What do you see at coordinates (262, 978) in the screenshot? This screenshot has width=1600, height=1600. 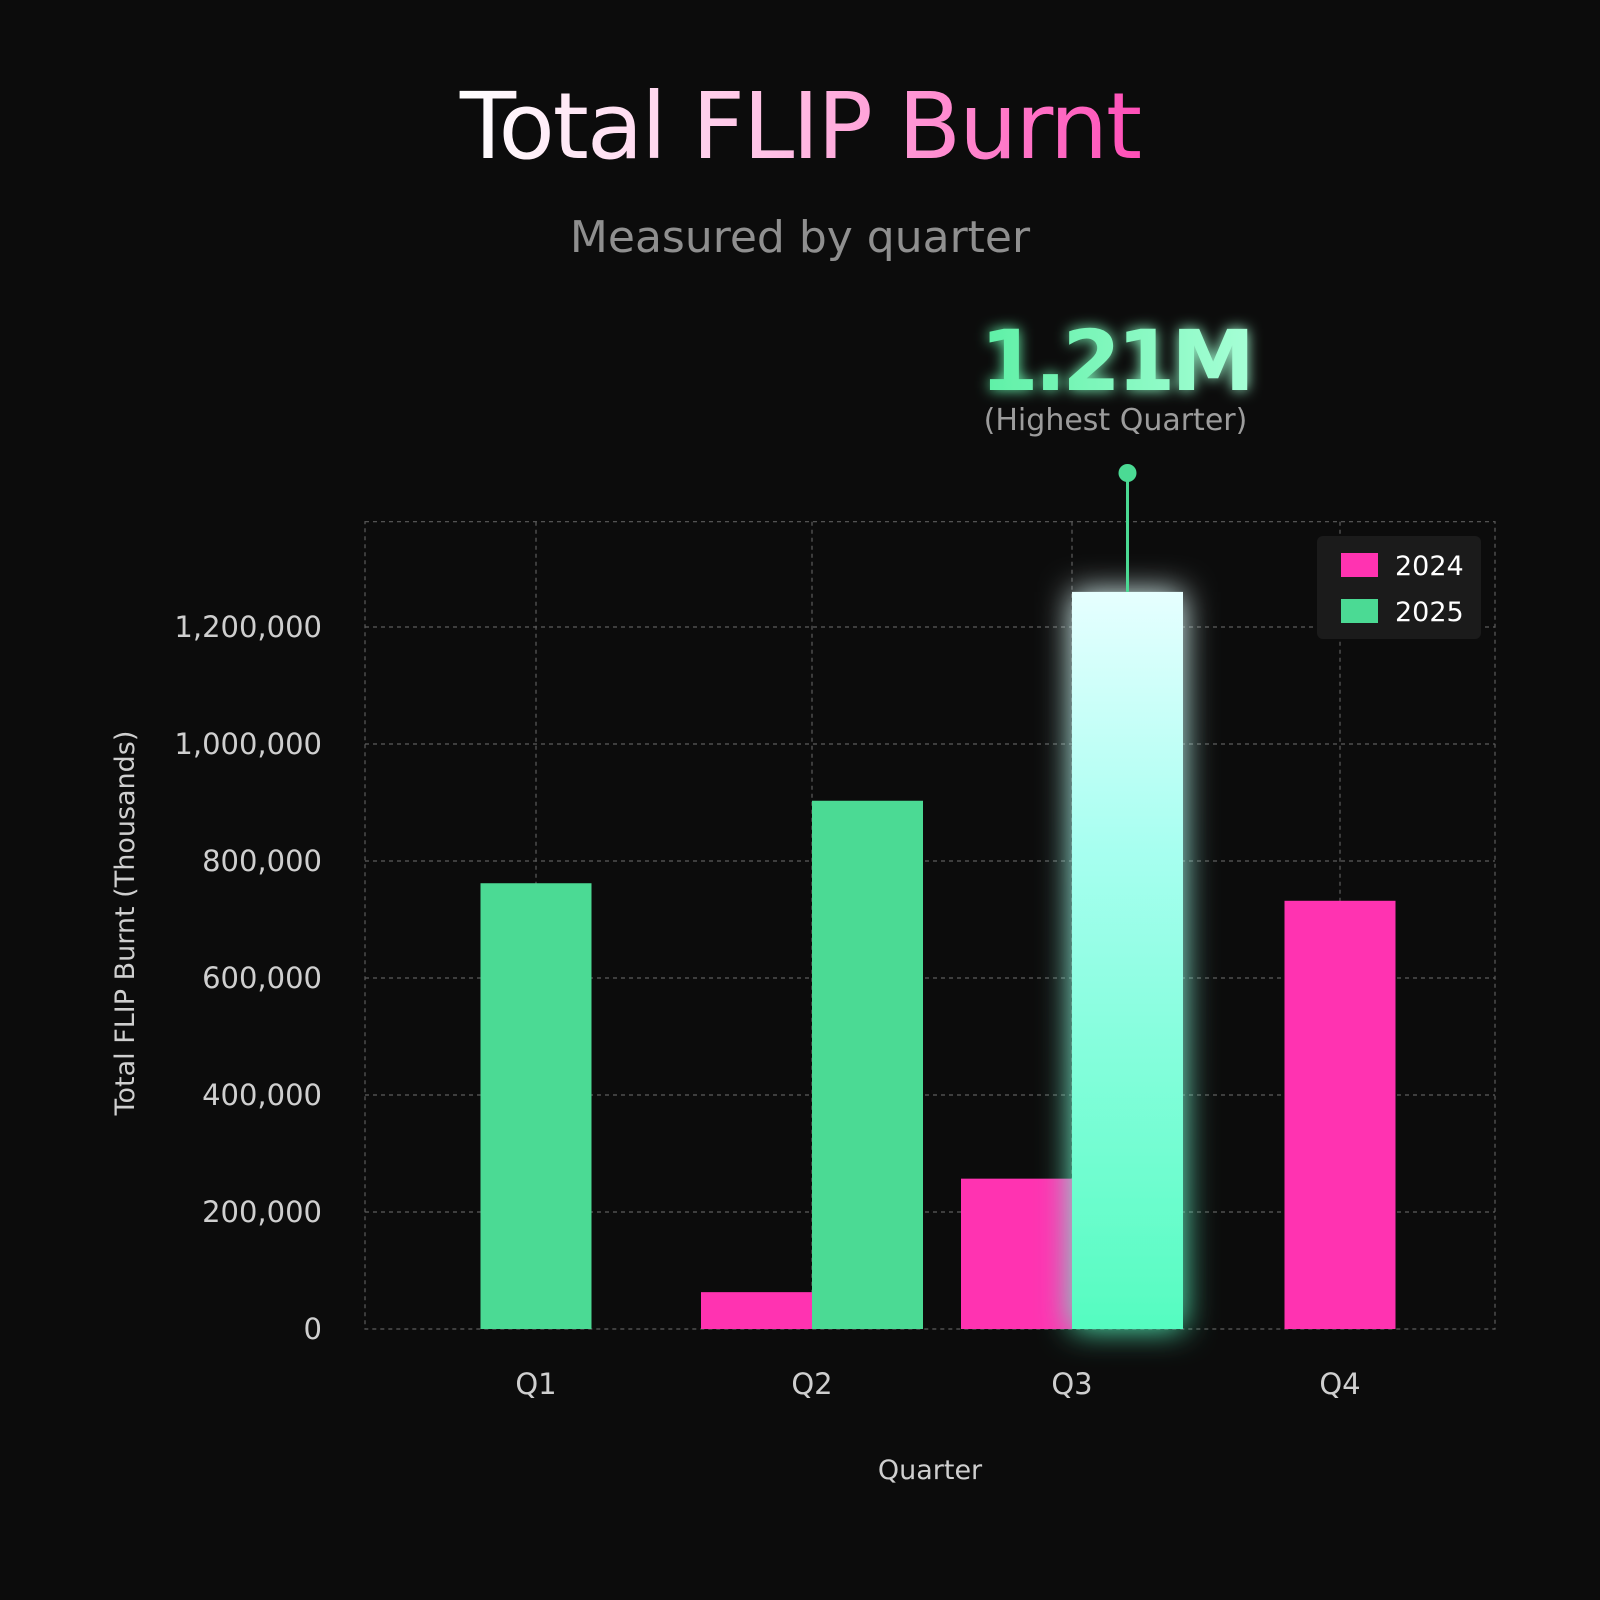 I see `y-tick-label: 600,000` at bounding box center [262, 978].